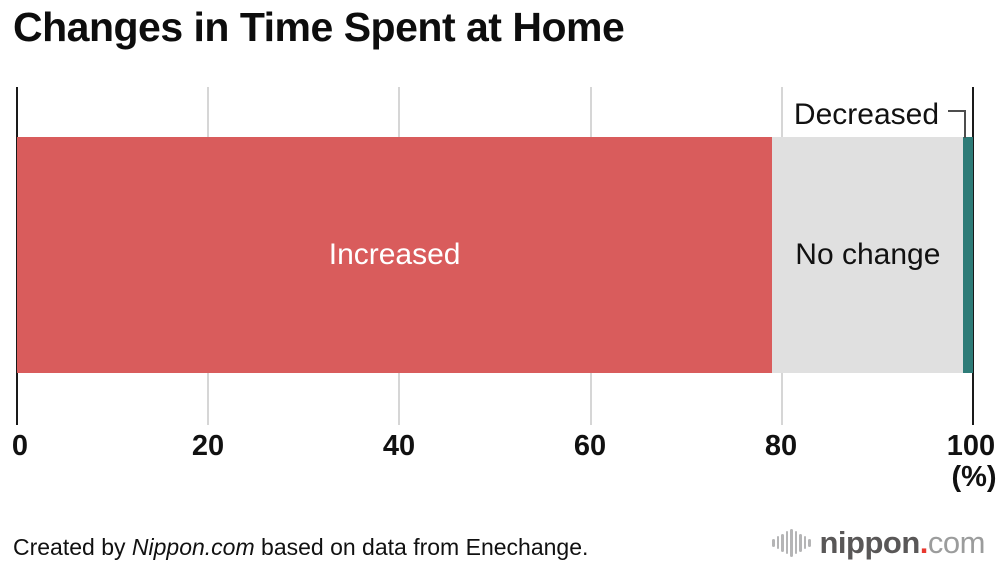 Image resolution: width=1000 pixels, height=570 pixels. I want to click on soundwave-bars-icon, so click(791, 542).